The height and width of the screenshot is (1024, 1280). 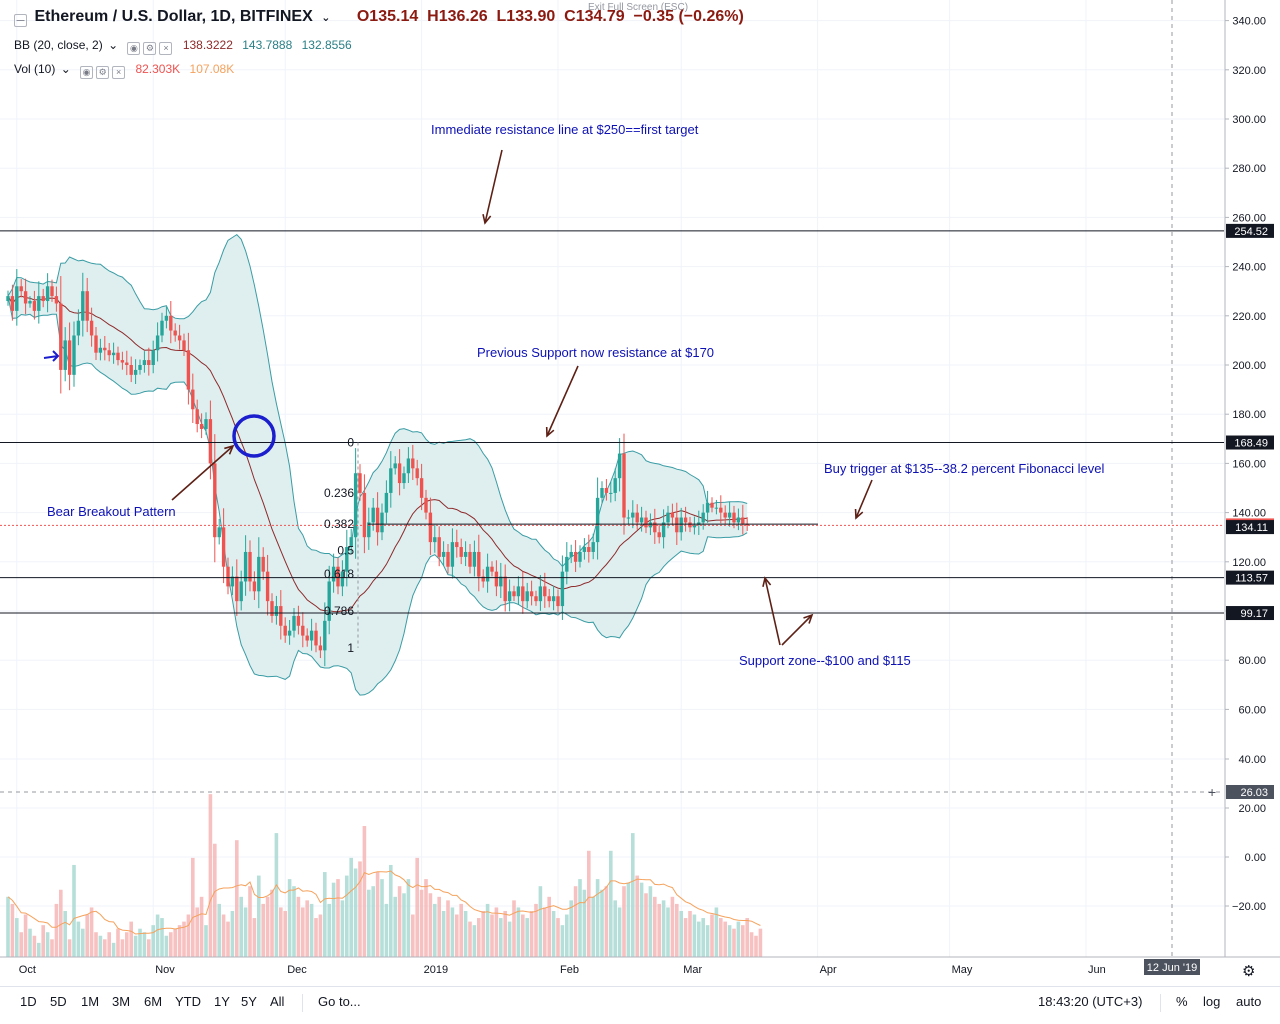 What do you see at coordinates (222, 1001) in the screenshot?
I see `timeframe-1y: 1Y` at bounding box center [222, 1001].